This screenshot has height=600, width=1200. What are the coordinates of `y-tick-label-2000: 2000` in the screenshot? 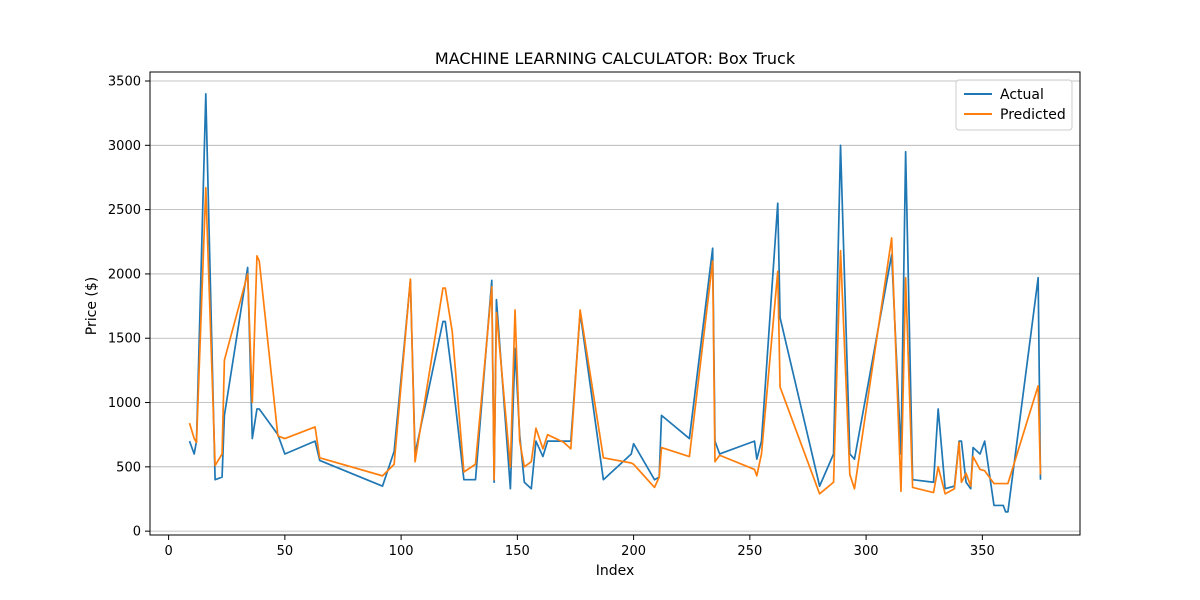 It's located at (124, 274).